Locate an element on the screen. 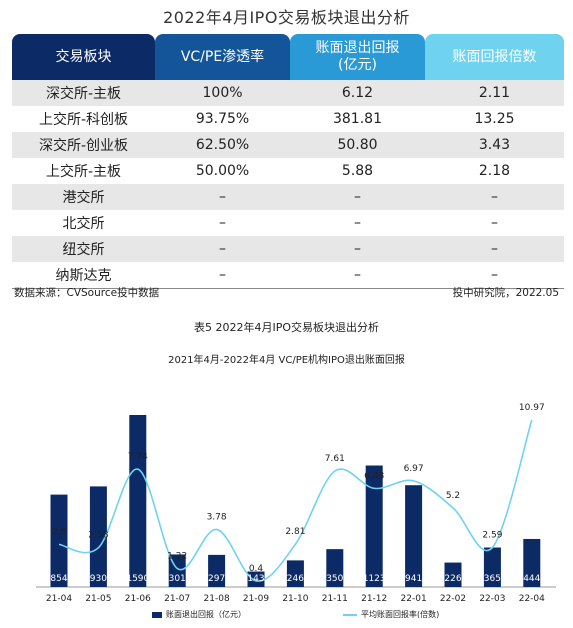  bar-value-label: 1123 is located at coordinates (374, 579).